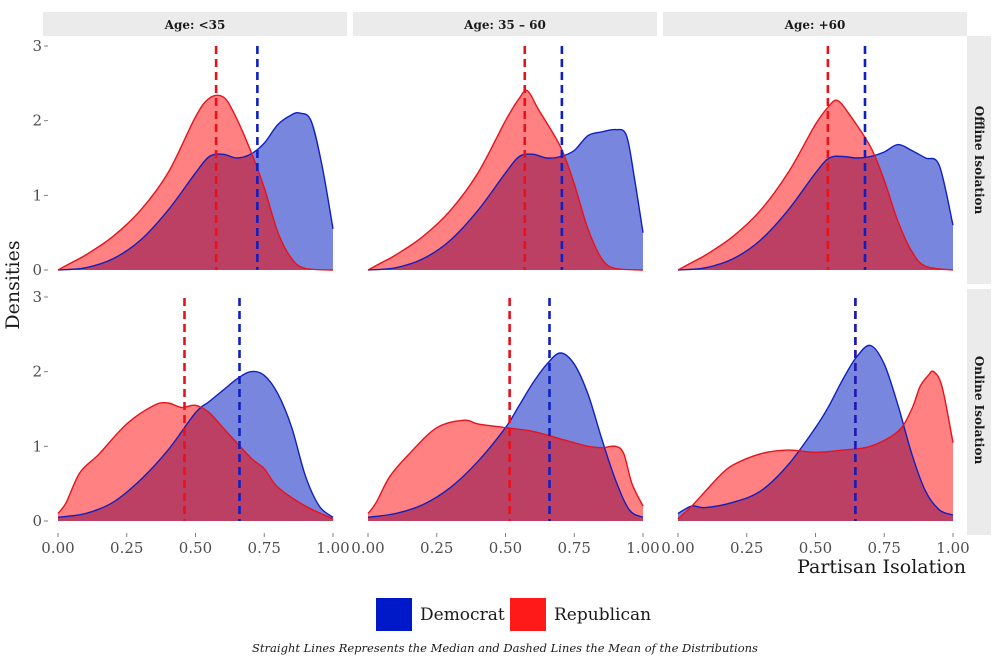 The width and height of the screenshot is (997, 664). What do you see at coordinates (37, 270) in the screenshot?
I see `y-tick-label-offline-0: 0` at bounding box center [37, 270].